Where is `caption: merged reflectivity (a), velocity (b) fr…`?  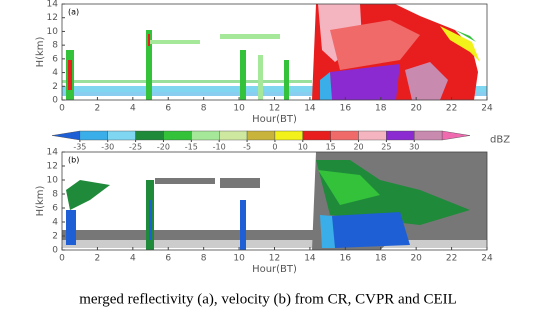 caption: merged reflectivity (a), velocity (b) fr… is located at coordinates (268, 299).